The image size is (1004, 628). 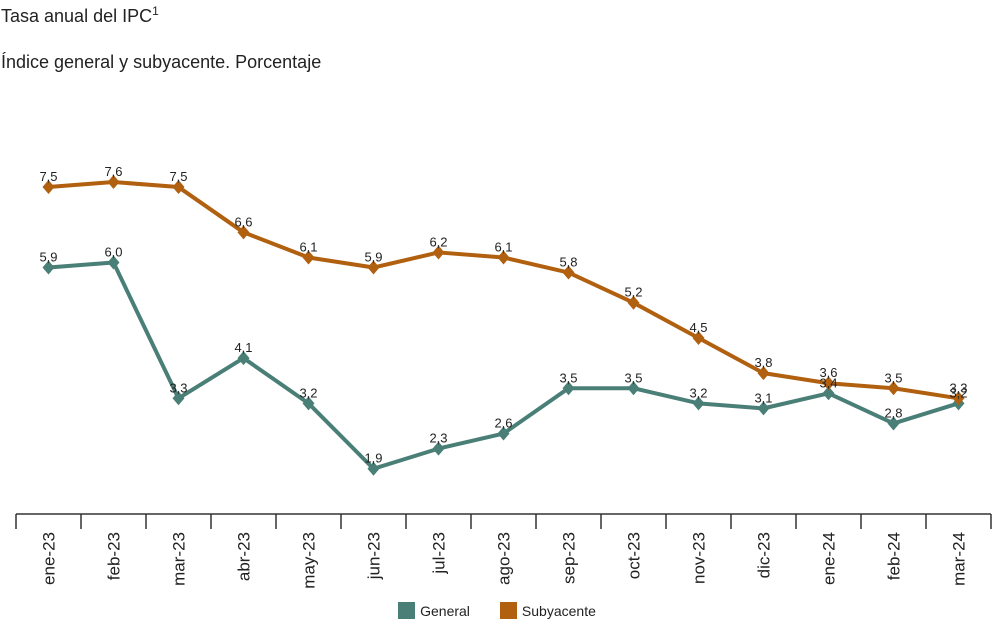 I want to click on data-label-subyacente: 6,2, so click(x=438, y=241).